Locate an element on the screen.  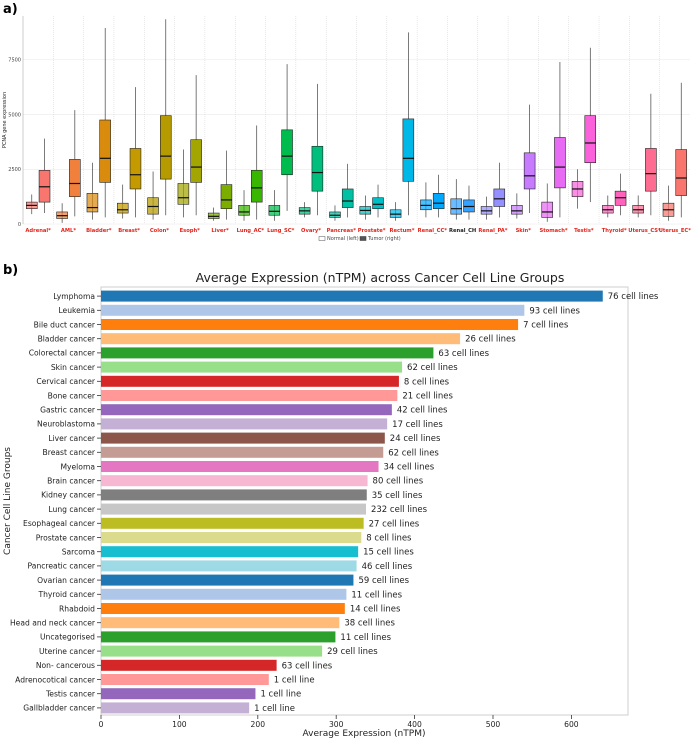
panel-a-group-label: Pancreas* is located at coordinates (342, 231).